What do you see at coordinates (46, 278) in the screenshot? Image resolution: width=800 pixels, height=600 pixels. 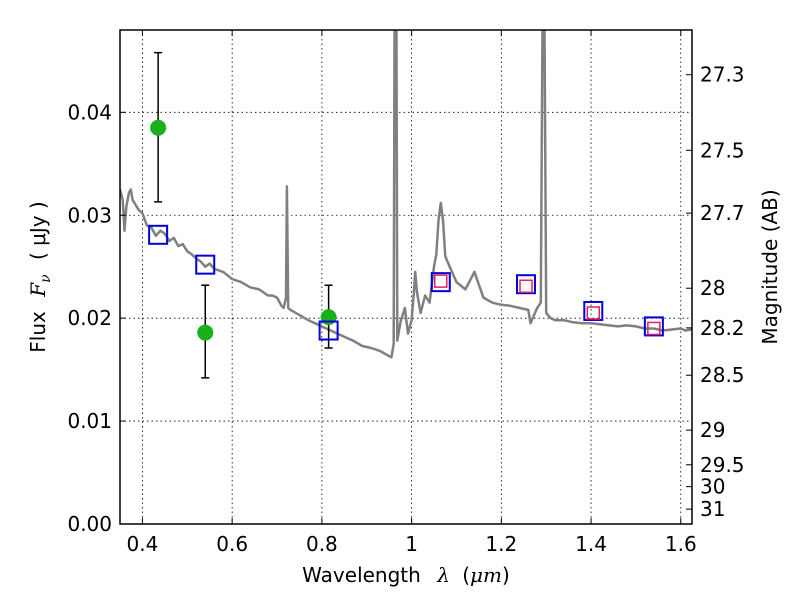 I see `y-axis-label-subscript: ν` at bounding box center [46, 278].